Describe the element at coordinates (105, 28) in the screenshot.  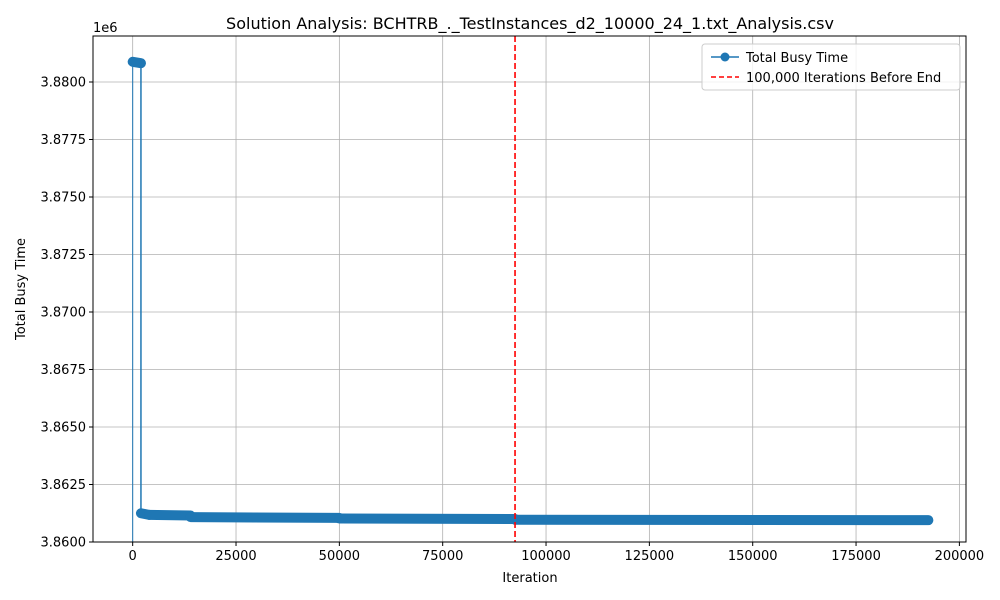
I see `y-axis-offset-label: 1e6` at that location.